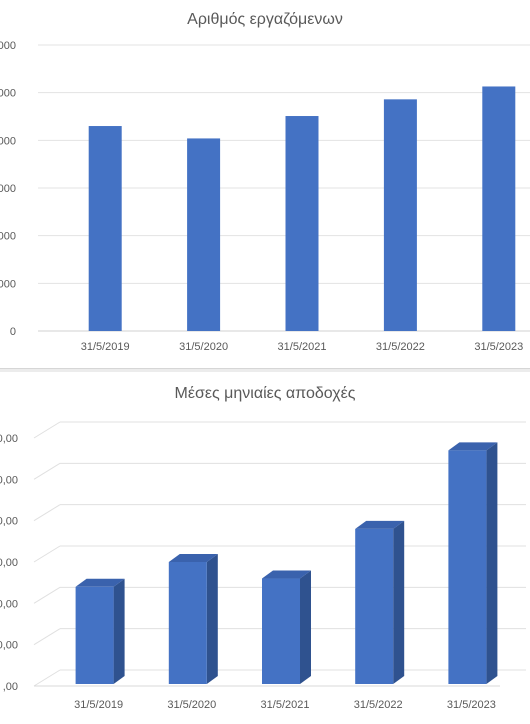 The height and width of the screenshot is (724, 530). Describe the element at coordinates (265, 393) in the screenshot. I see `chart-title: Μέσες μηνιαίες αποδοχές` at that location.